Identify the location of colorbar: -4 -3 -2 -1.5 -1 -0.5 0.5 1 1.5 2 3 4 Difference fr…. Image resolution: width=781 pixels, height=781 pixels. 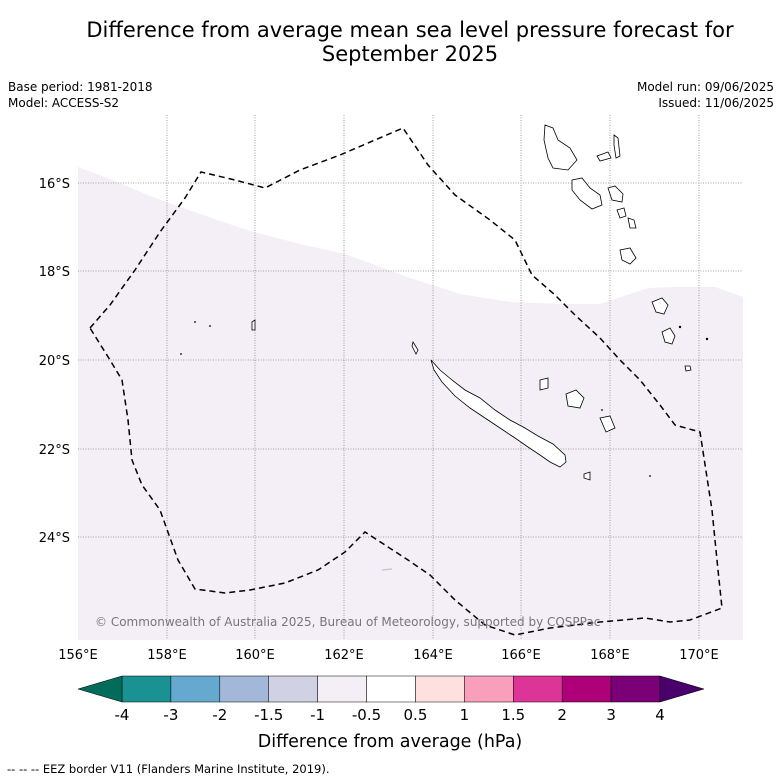
(391, 713).